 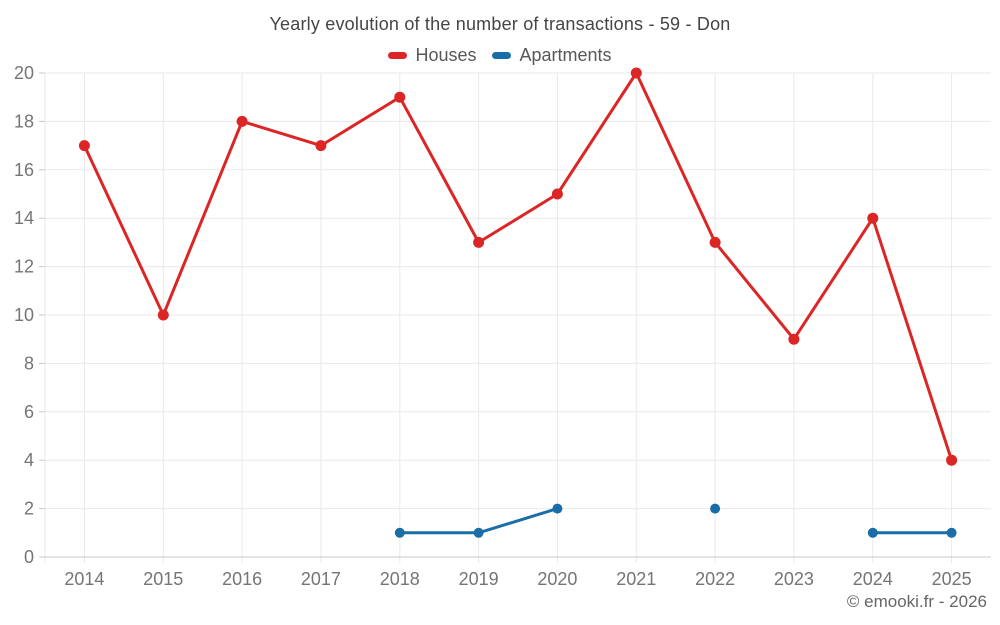 What do you see at coordinates (24, 73) in the screenshot?
I see `y-tick-label: 20` at bounding box center [24, 73].